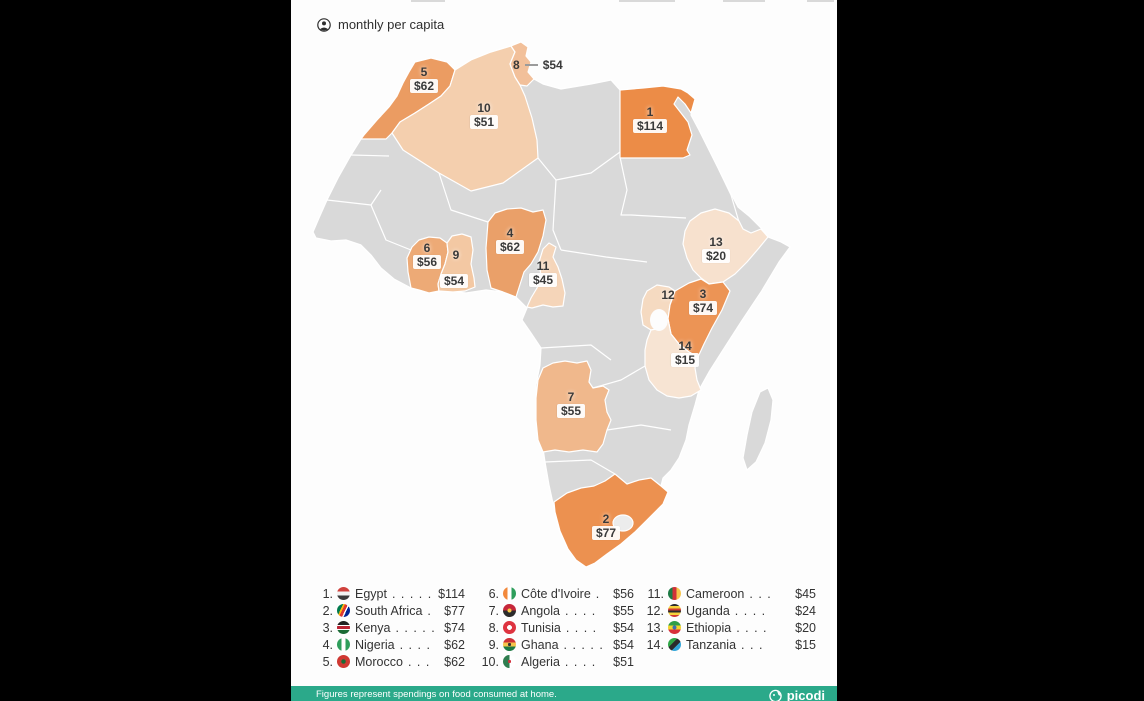 This screenshot has width=1144, height=701. I want to click on map-label-morocco: 5 $62, so click(424, 79).